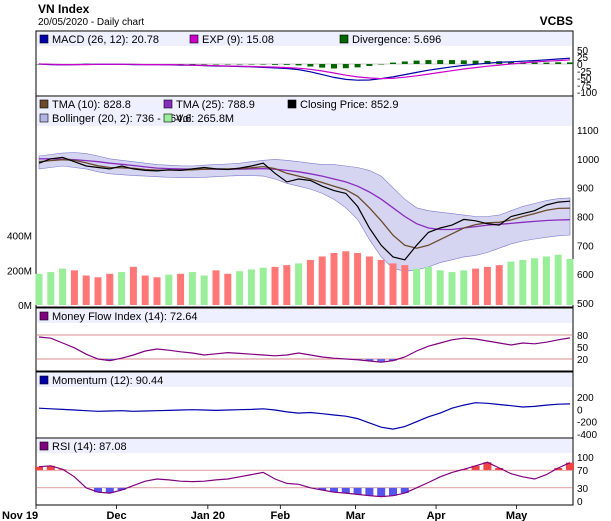 Image resolution: width=611 pixels, height=521 pixels. What do you see at coordinates (304, 446) in the screenshot?
I see `rsi-legend-bg` at bounding box center [304, 446].